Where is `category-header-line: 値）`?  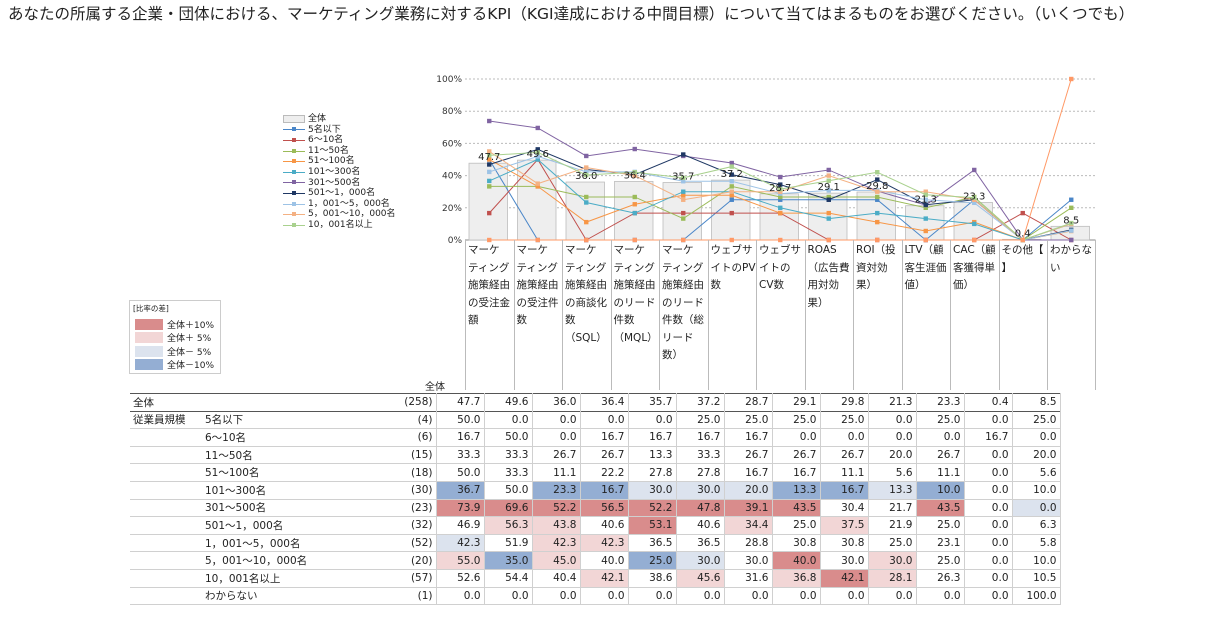
category-header-line: 値） is located at coordinates (915, 285).